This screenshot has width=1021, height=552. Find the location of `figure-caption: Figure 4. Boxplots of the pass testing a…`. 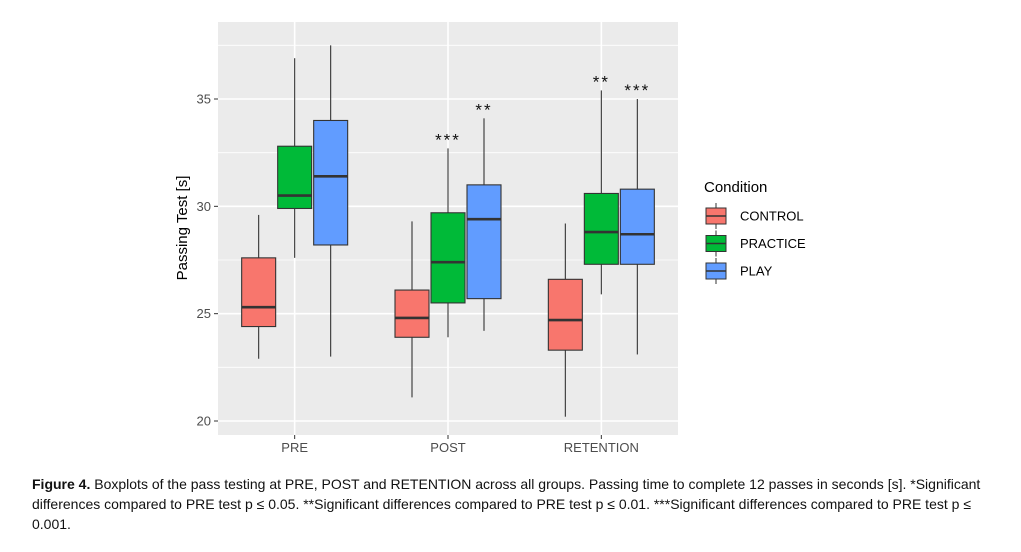

figure-caption: Figure 4. Boxplots of the pass testing a… is located at coordinates (507, 504).